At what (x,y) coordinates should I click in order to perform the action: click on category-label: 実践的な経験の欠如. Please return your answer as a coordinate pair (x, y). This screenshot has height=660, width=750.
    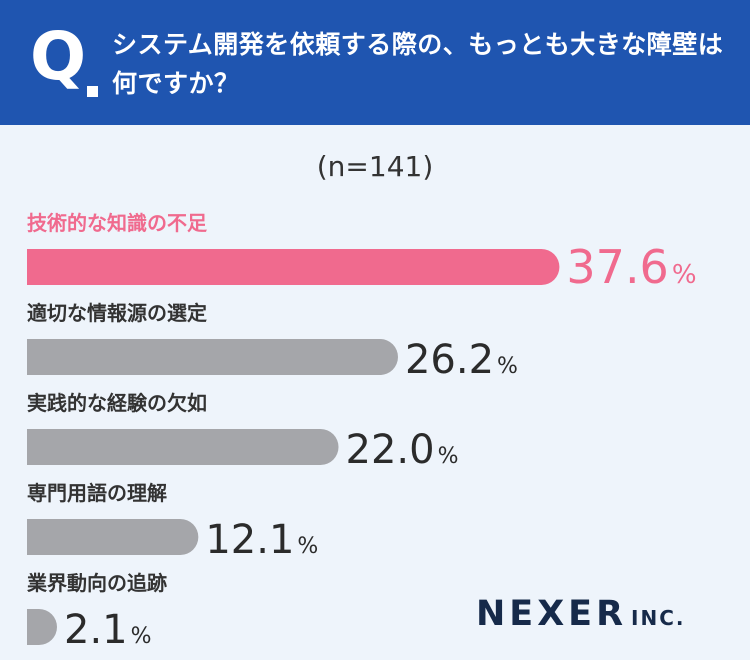
    Looking at the image, I should click on (117, 403).